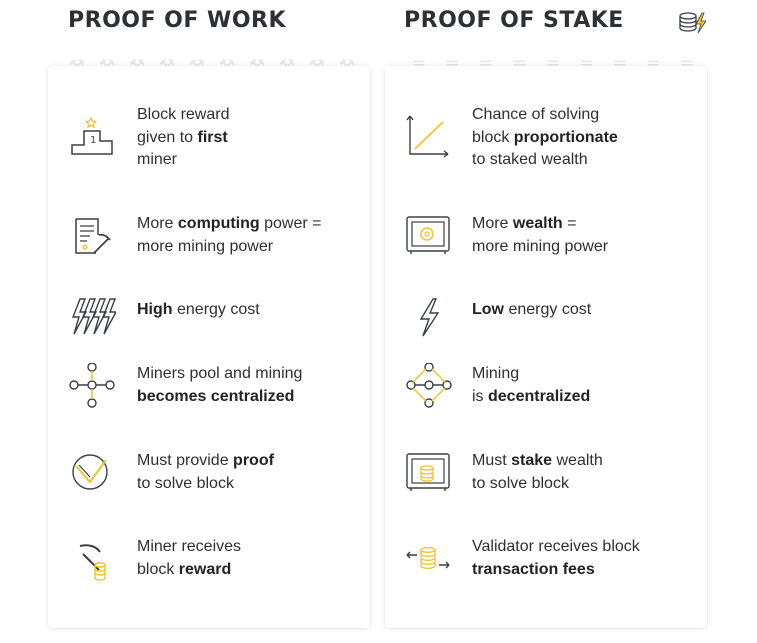  Describe the element at coordinates (92, 562) in the screenshot. I see `pickaxe-coins-icon` at that location.